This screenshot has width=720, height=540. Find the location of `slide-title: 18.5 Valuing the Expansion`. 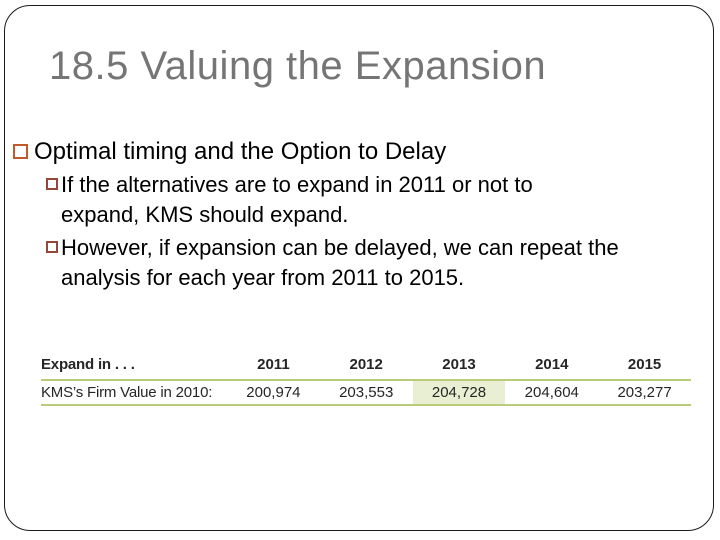

slide-title: 18.5 Valuing the Expansion is located at coordinates (298, 66).